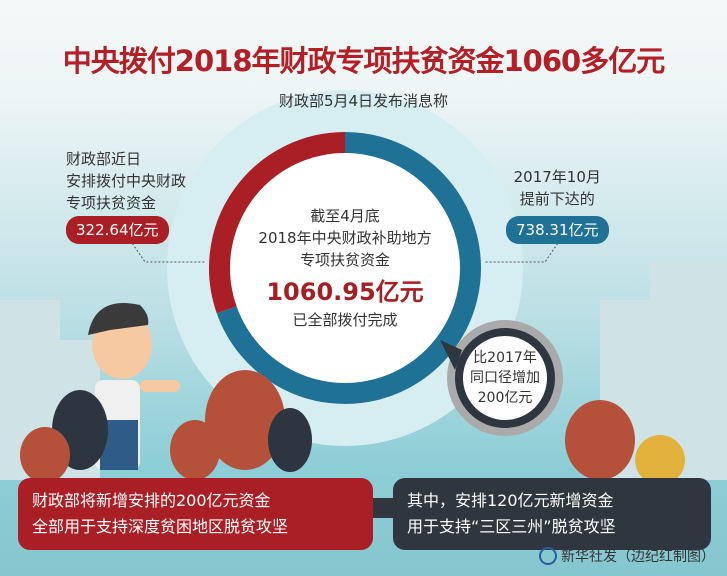 Image resolution: width=727 pixels, height=576 pixels. I want to click on left-note-line: 财政部近日, so click(104, 159).